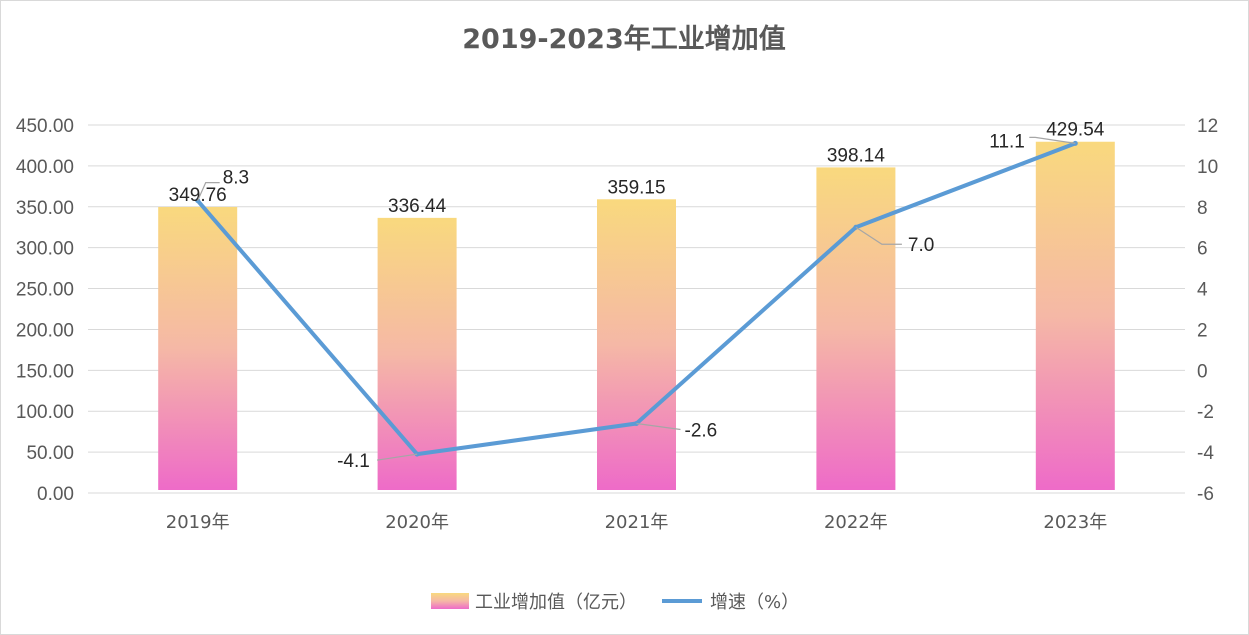  Describe the element at coordinates (624, 39) in the screenshot. I see `chart-title: 2019-2023年工业增加值` at that location.